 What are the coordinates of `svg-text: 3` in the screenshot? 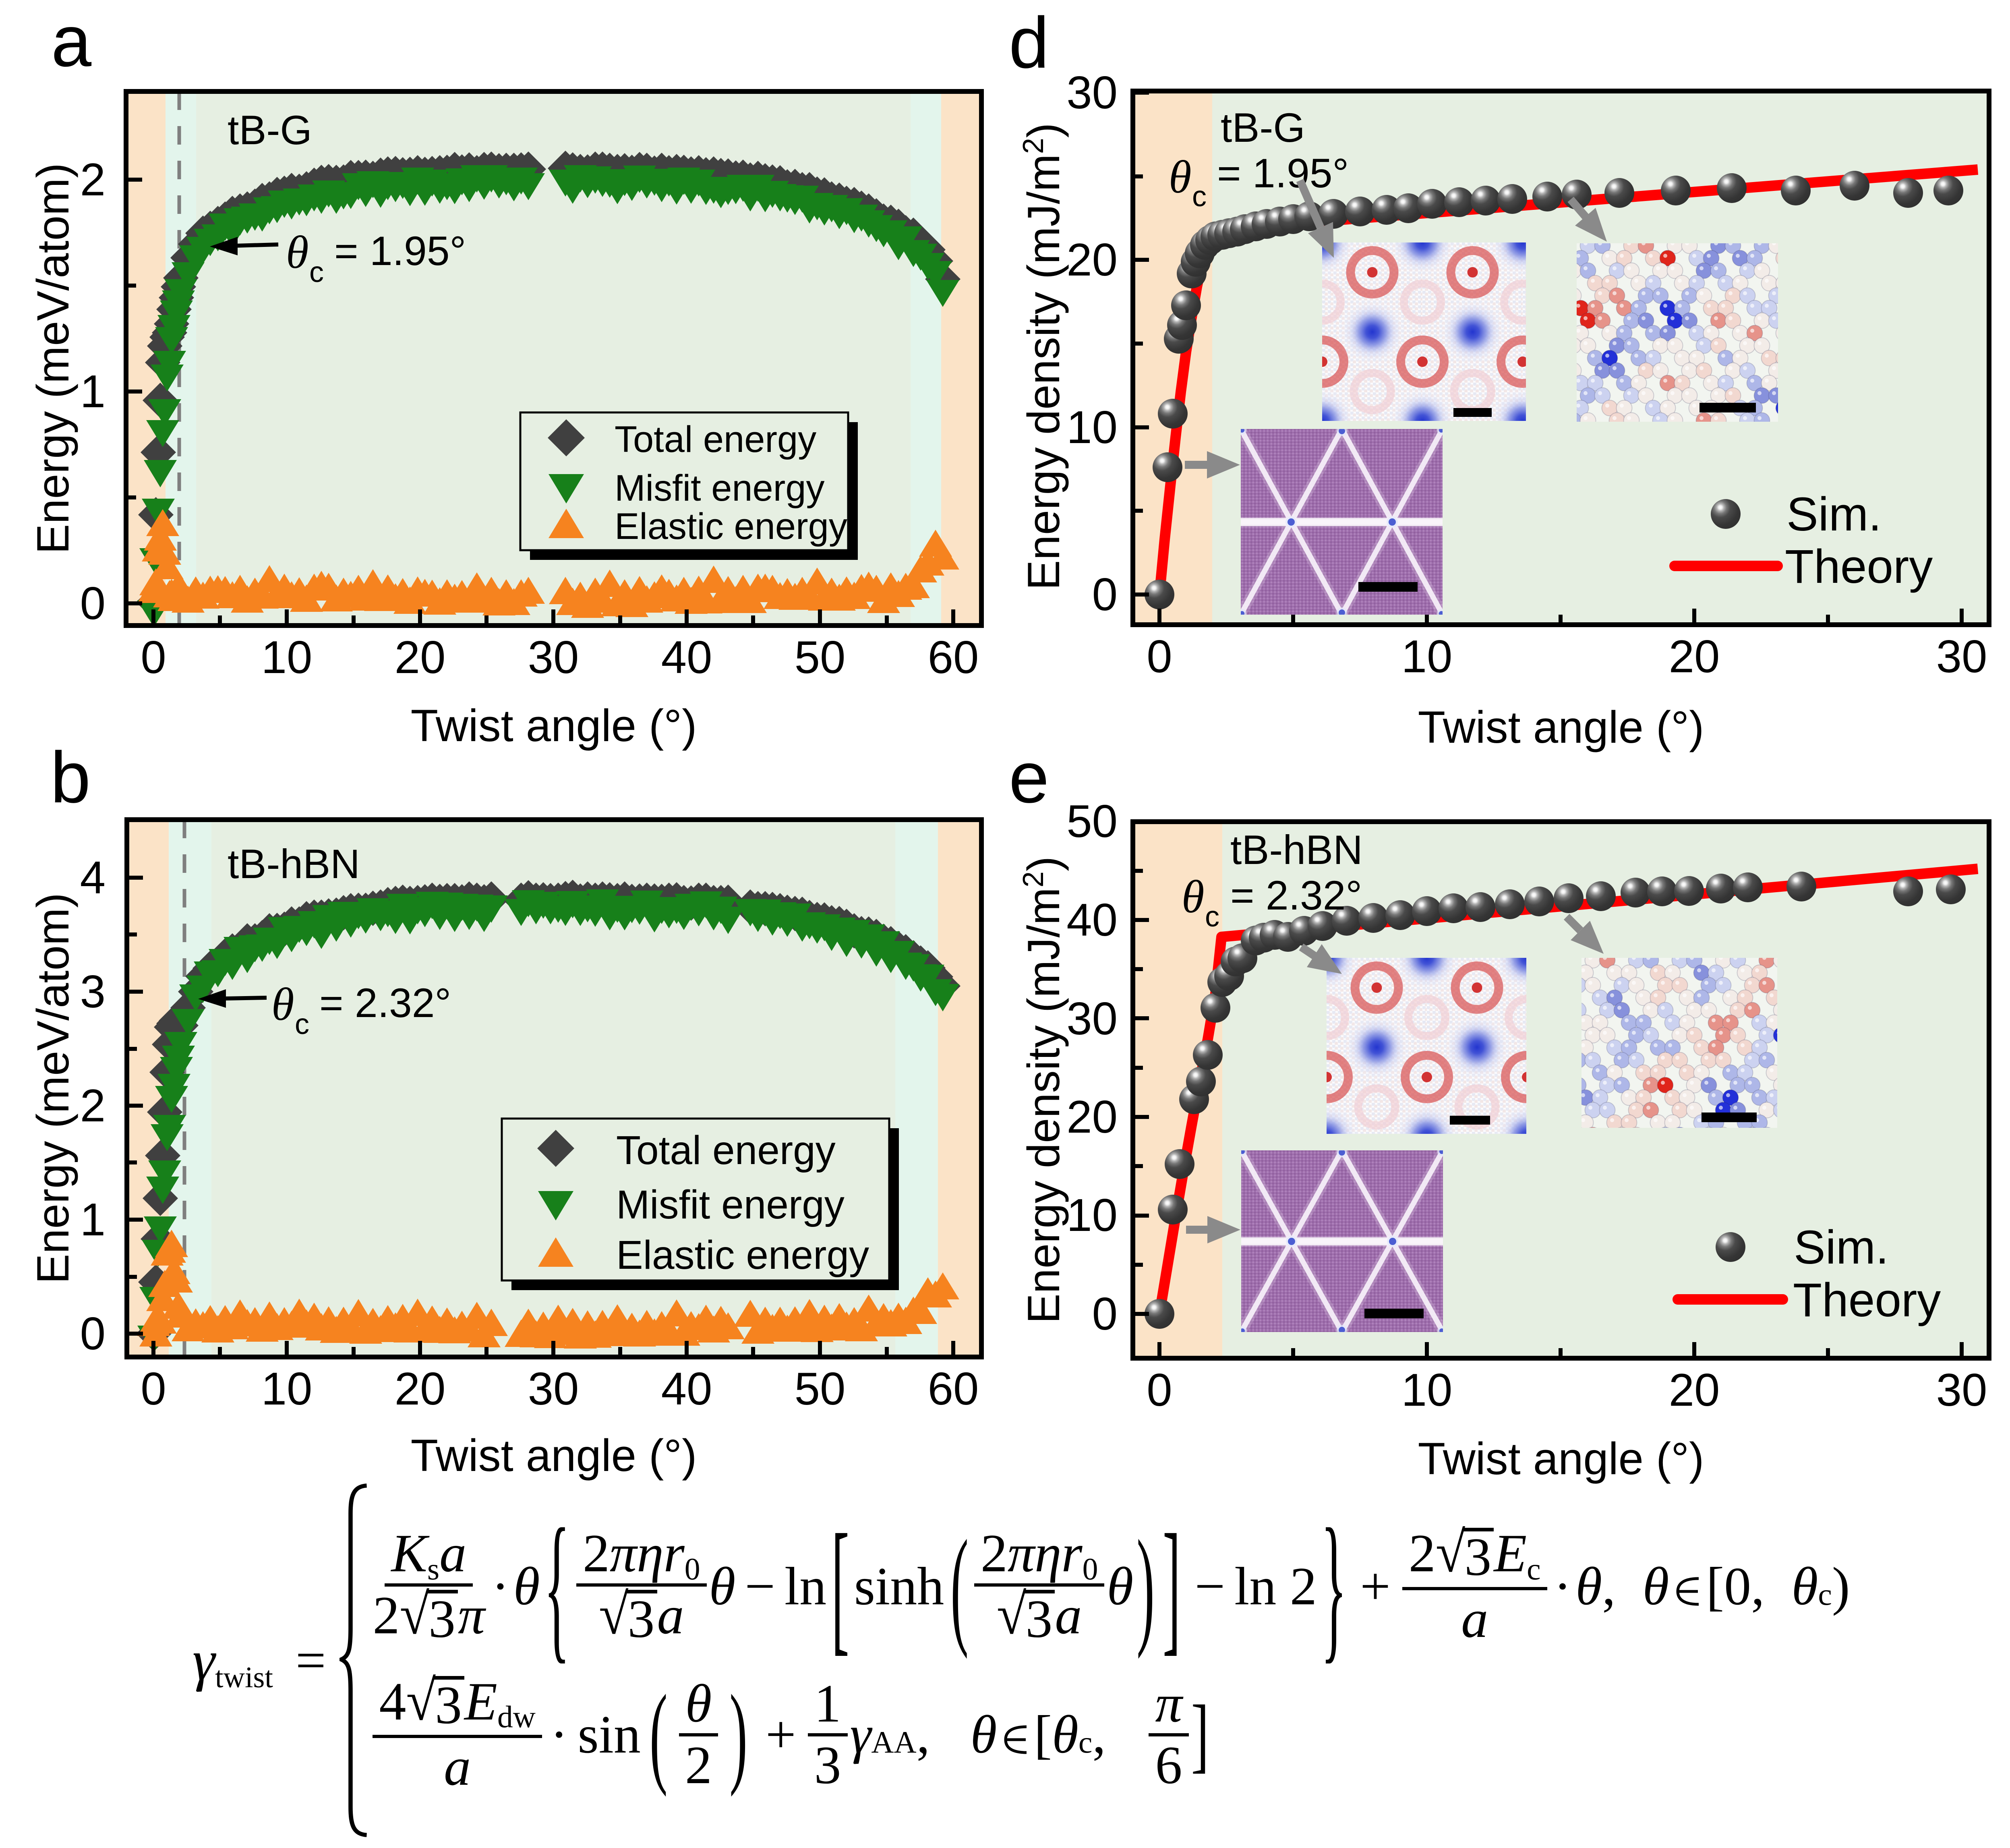 It's located at (93, 992).